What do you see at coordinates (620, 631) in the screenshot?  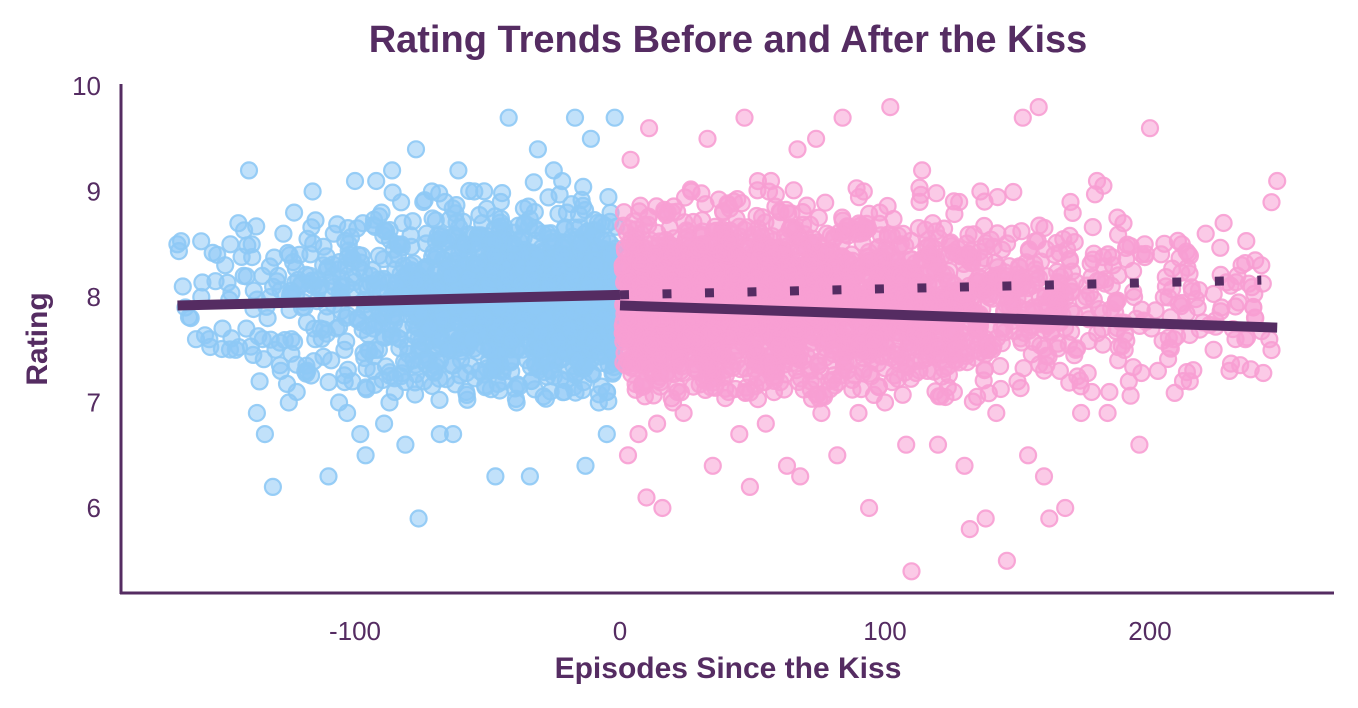 I see `x-tick-label: 0` at bounding box center [620, 631].